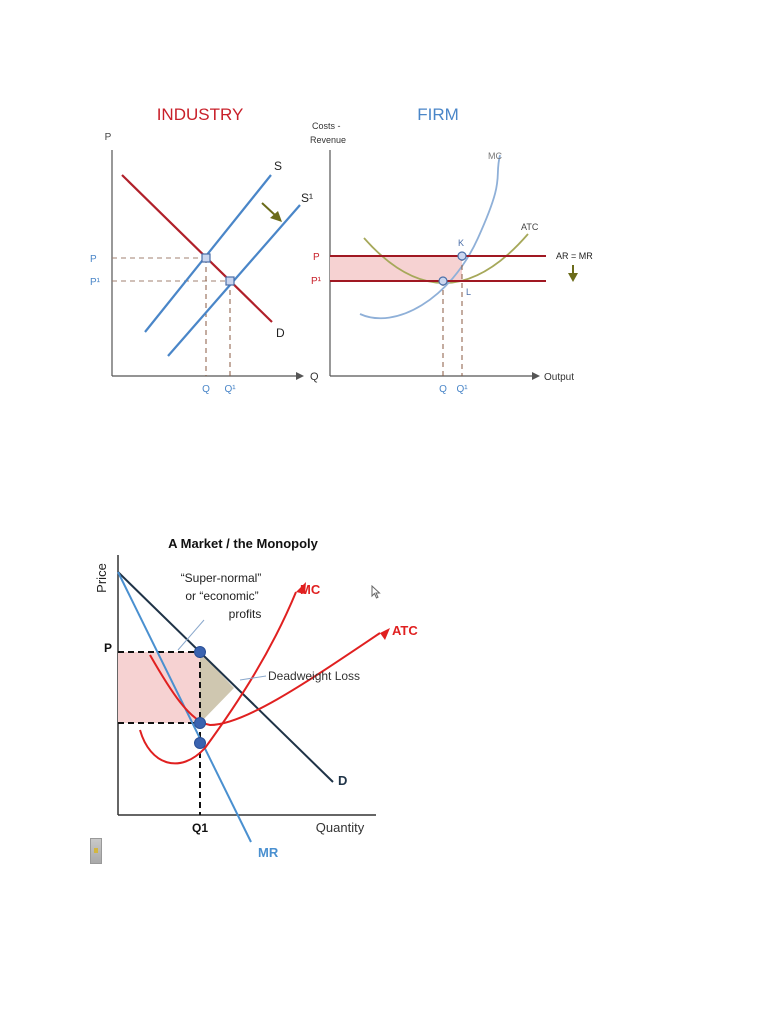 This screenshot has width=768, height=1024. Describe the element at coordinates (200, 828) in the screenshot. I see `monopoly-x-tick-q1: Q1` at that location.